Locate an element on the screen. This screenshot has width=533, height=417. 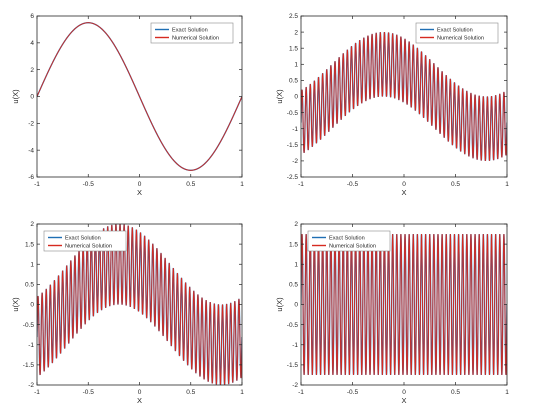
y-tick-label: 2.5 is located at coordinates (293, 16).